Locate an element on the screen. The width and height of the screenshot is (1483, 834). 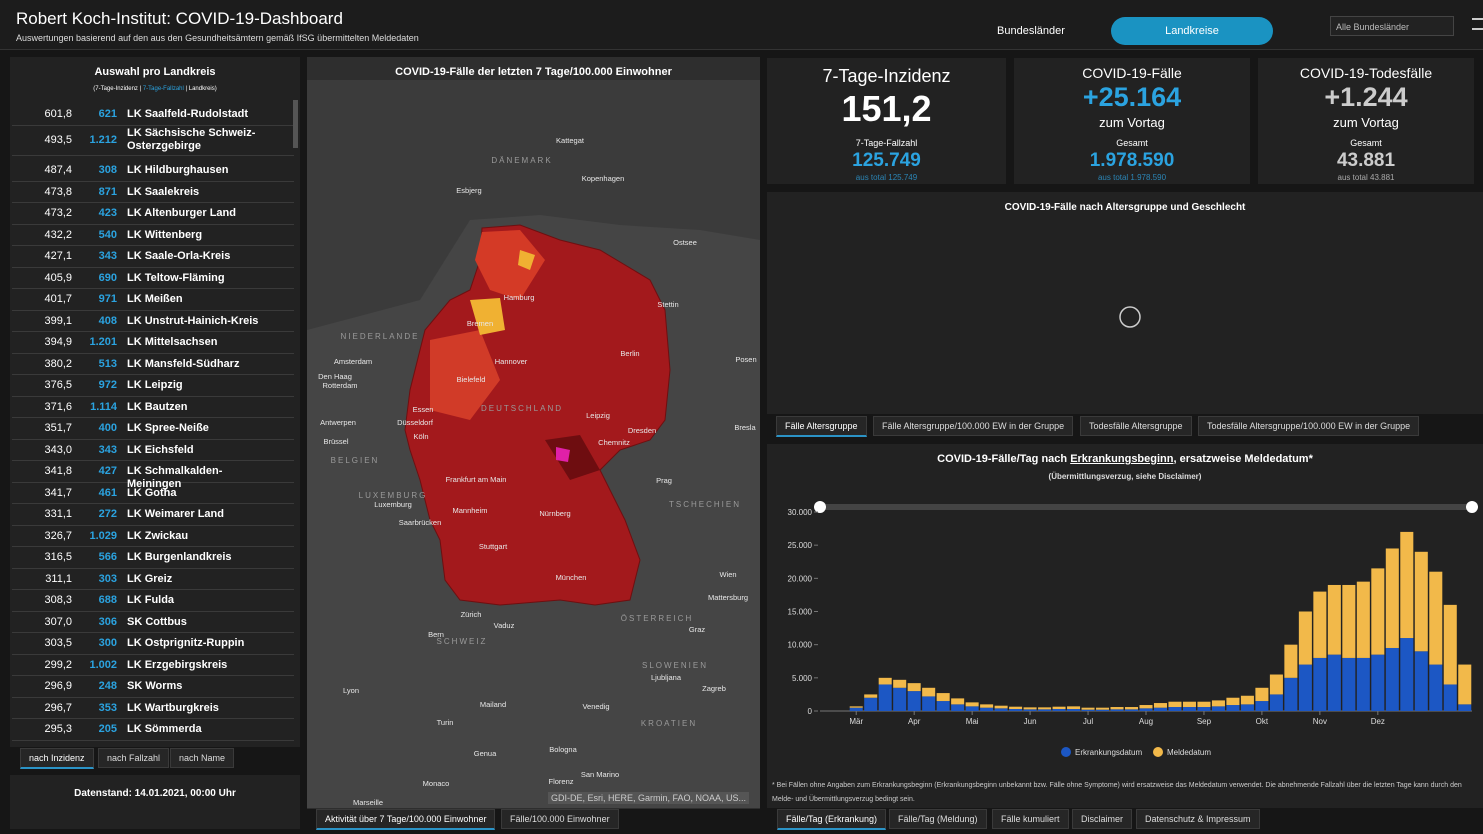
sort-tab: nach Inzidenz is located at coordinates (57, 758).